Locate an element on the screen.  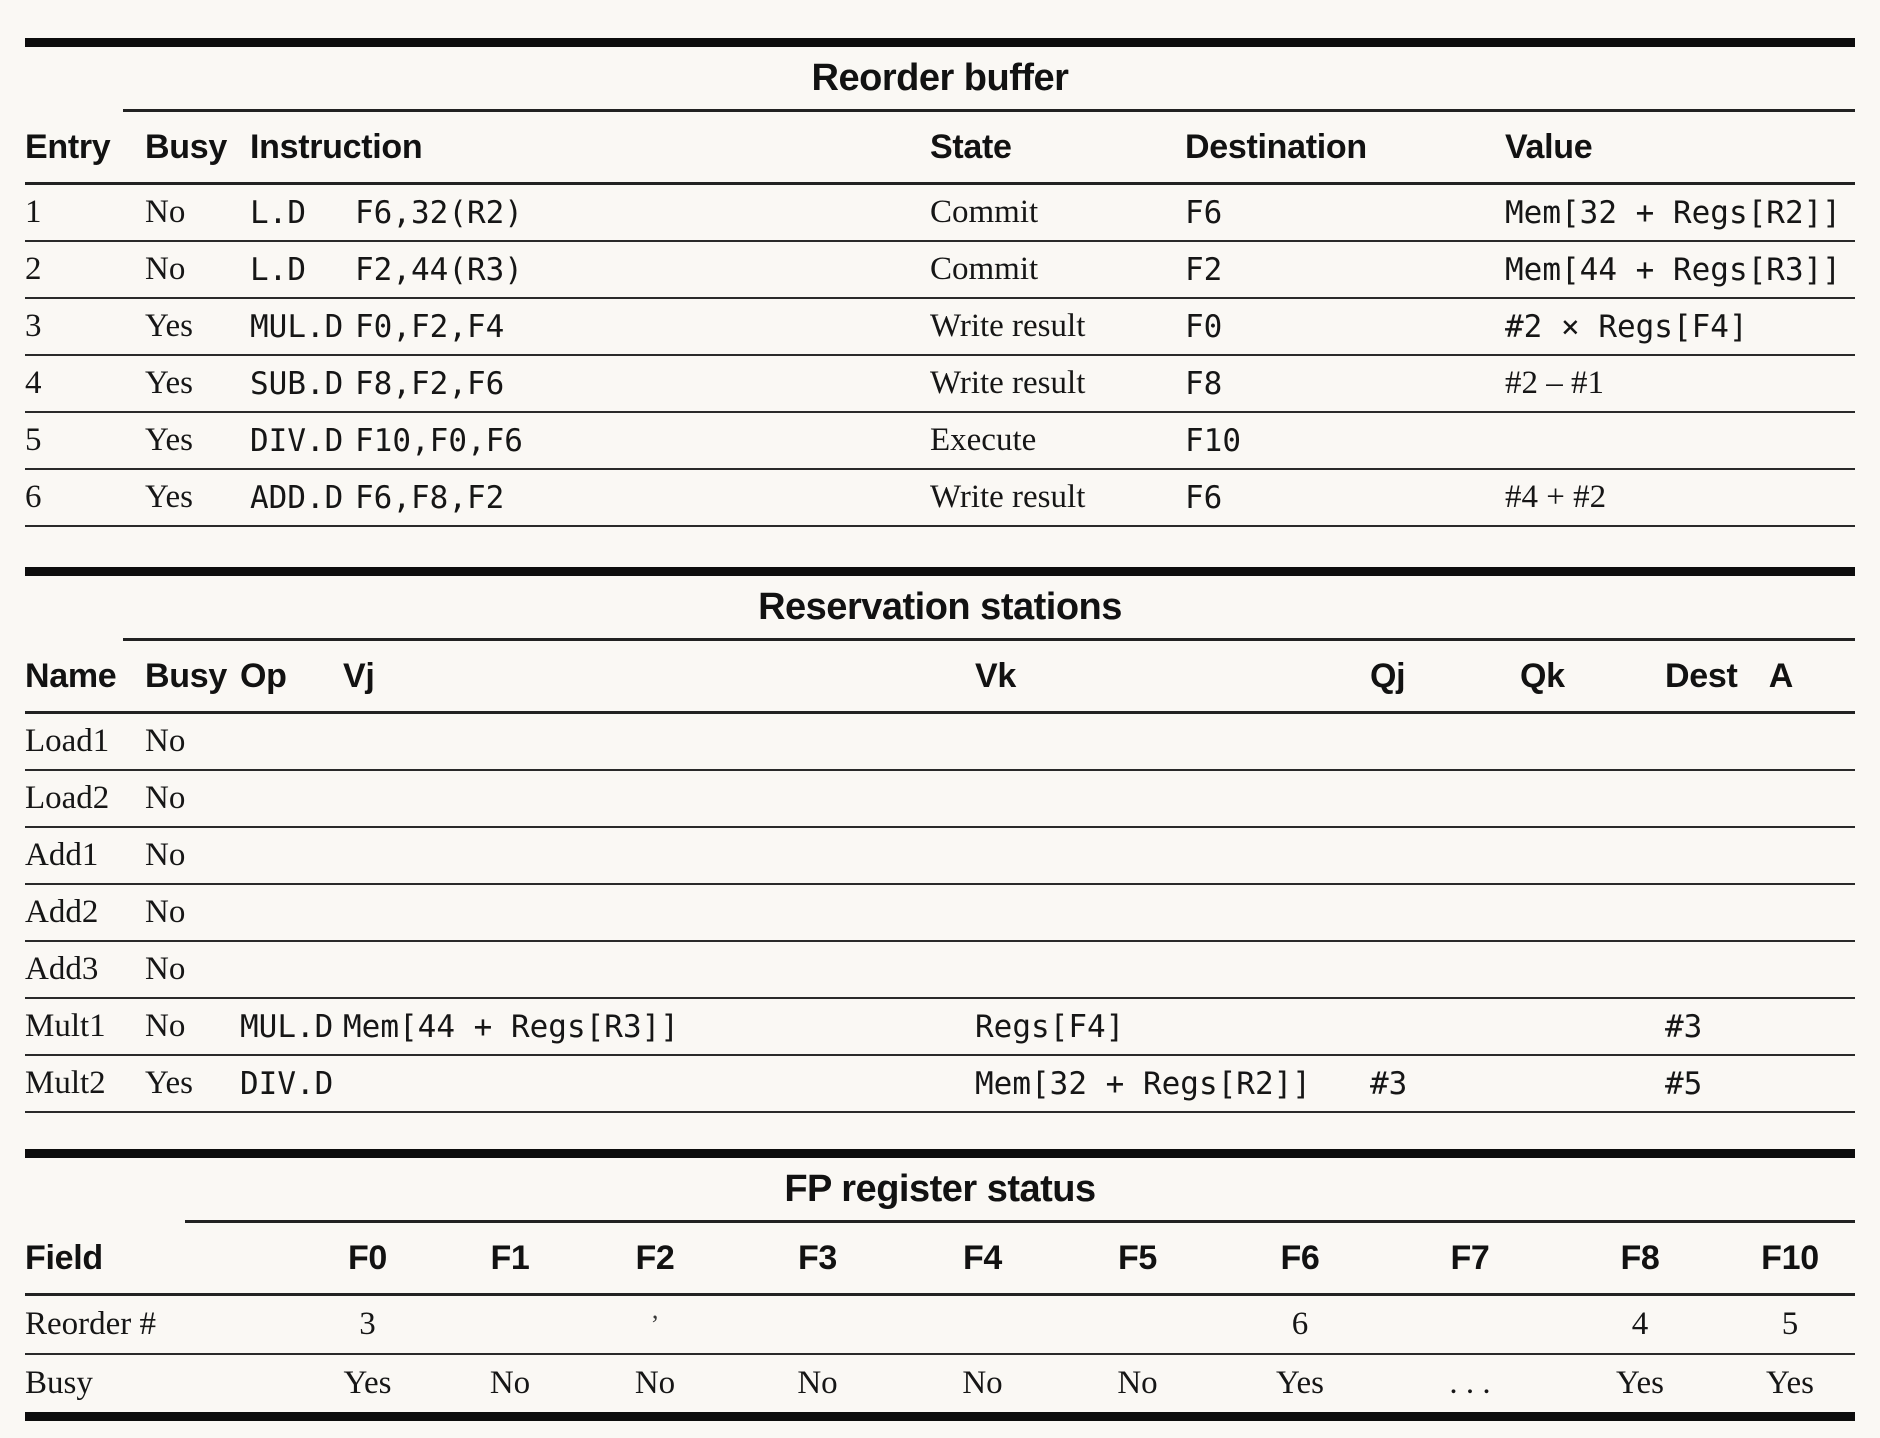
cell-f6: 6 is located at coordinates (1300, 1324).